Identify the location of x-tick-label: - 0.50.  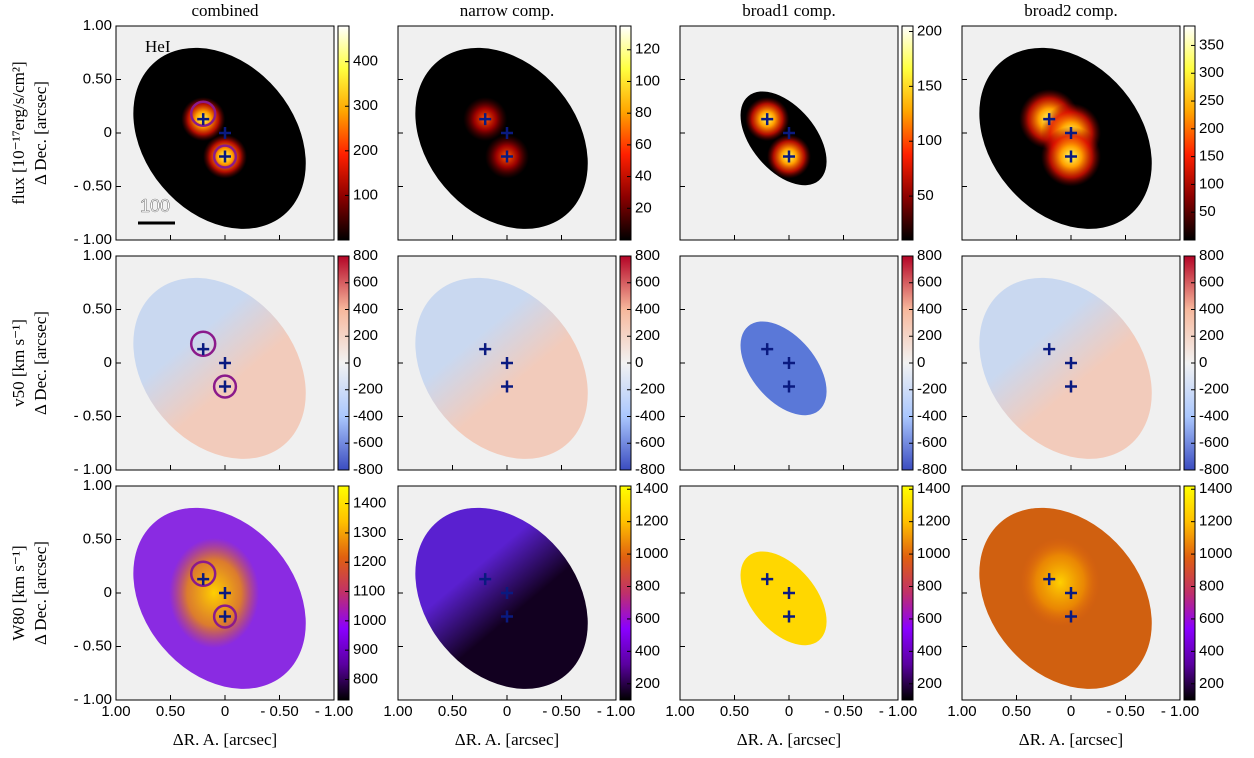
(561, 711).